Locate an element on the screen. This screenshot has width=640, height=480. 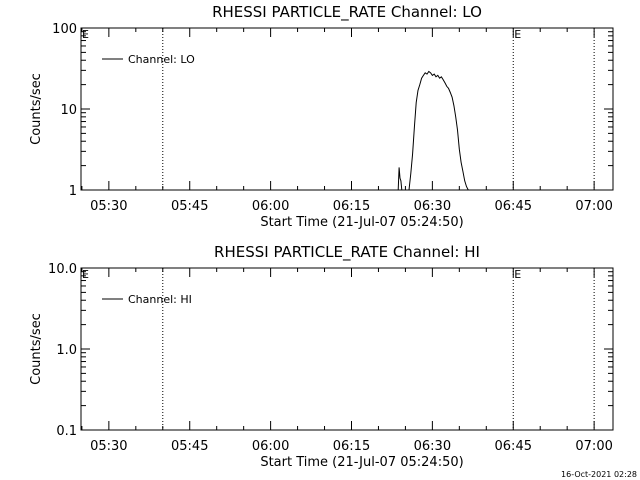
legend-label: Channel: LO is located at coordinates (161, 59).